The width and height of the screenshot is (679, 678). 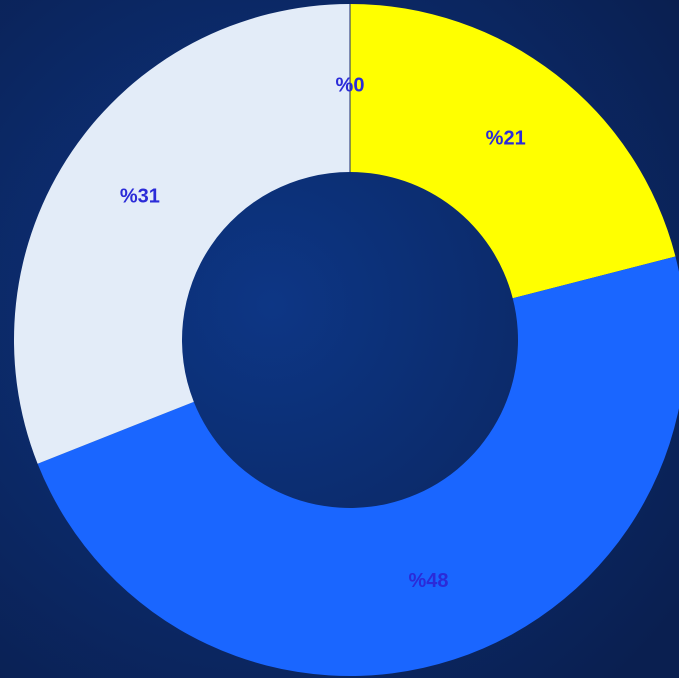 What do you see at coordinates (428, 581) in the screenshot?
I see `slice-label: %48` at bounding box center [428, 581].